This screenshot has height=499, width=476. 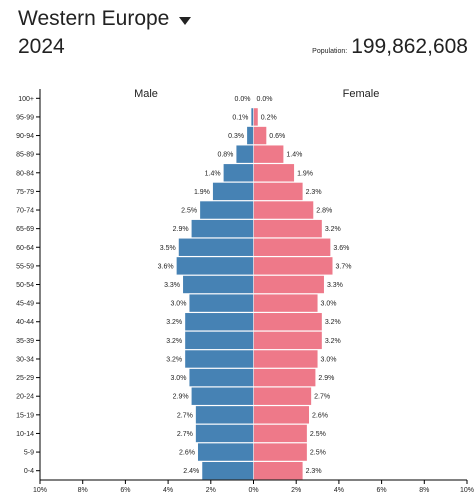 I want to click on female-value-label: 0.2%, so click(x=269, y=117).